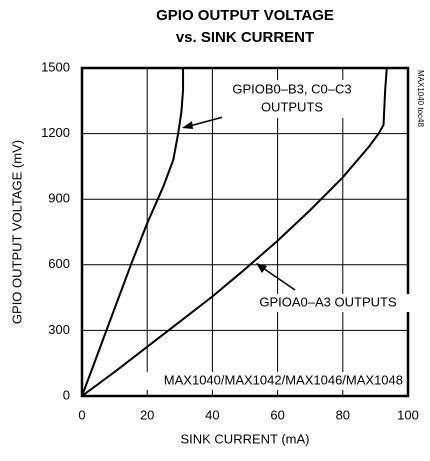 The height and width of the screenshot is (461, 430). I want to click on y-tick-label: 1500, so click(55, 66).